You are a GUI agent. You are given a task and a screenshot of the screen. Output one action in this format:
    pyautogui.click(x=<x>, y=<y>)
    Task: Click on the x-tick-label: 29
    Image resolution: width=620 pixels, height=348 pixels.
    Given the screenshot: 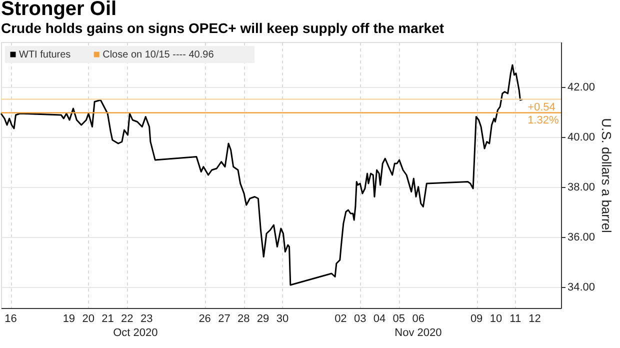 What is the action you would take?
    pyautogui.click(x=263, y=319)
    